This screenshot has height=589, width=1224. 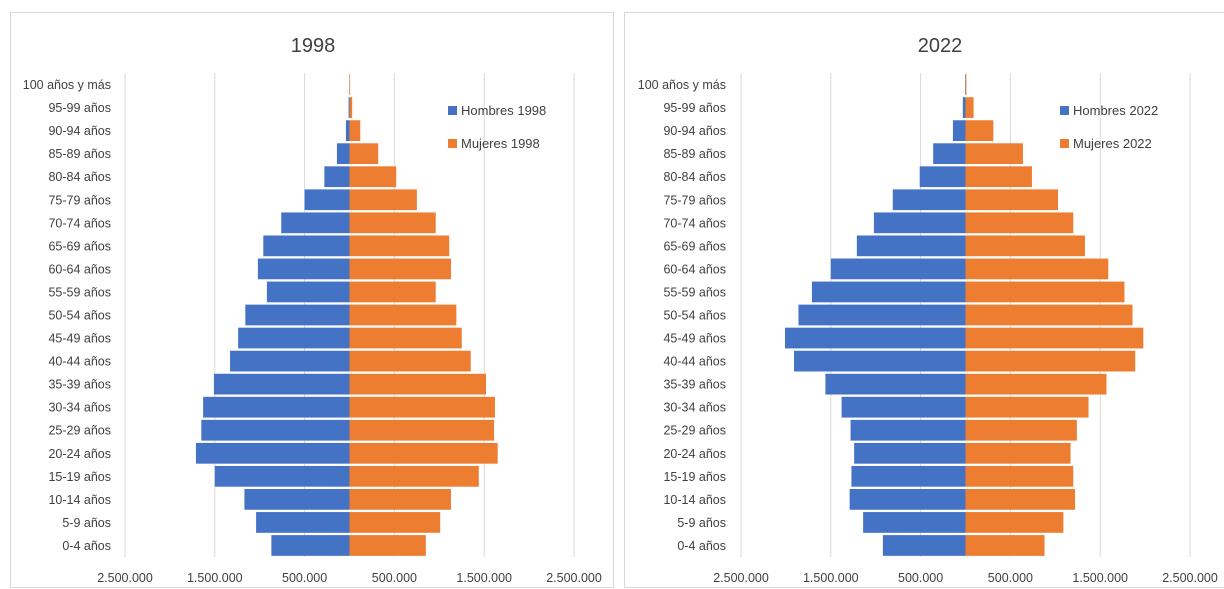 What do you see at coordinates (1112, 143) in the screenshot?
I see `legend-label: Mujeres 2022` at bounding box center [1112, 143].